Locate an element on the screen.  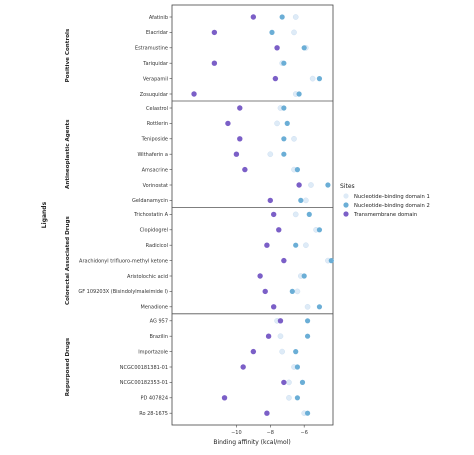
y-tick-label: Ro 28-1675 is located at coordinates (153, 414).